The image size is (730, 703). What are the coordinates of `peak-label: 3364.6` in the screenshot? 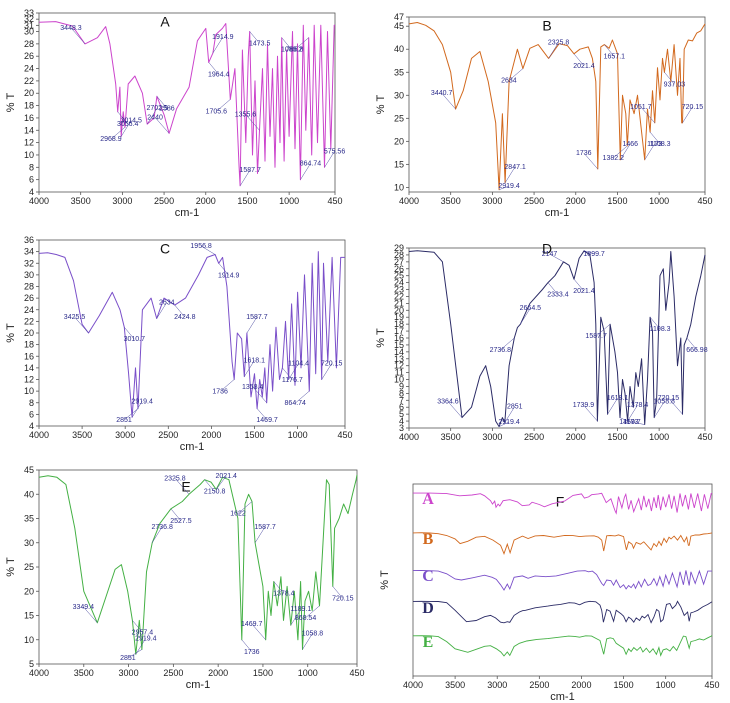 It's located at (448, 402).